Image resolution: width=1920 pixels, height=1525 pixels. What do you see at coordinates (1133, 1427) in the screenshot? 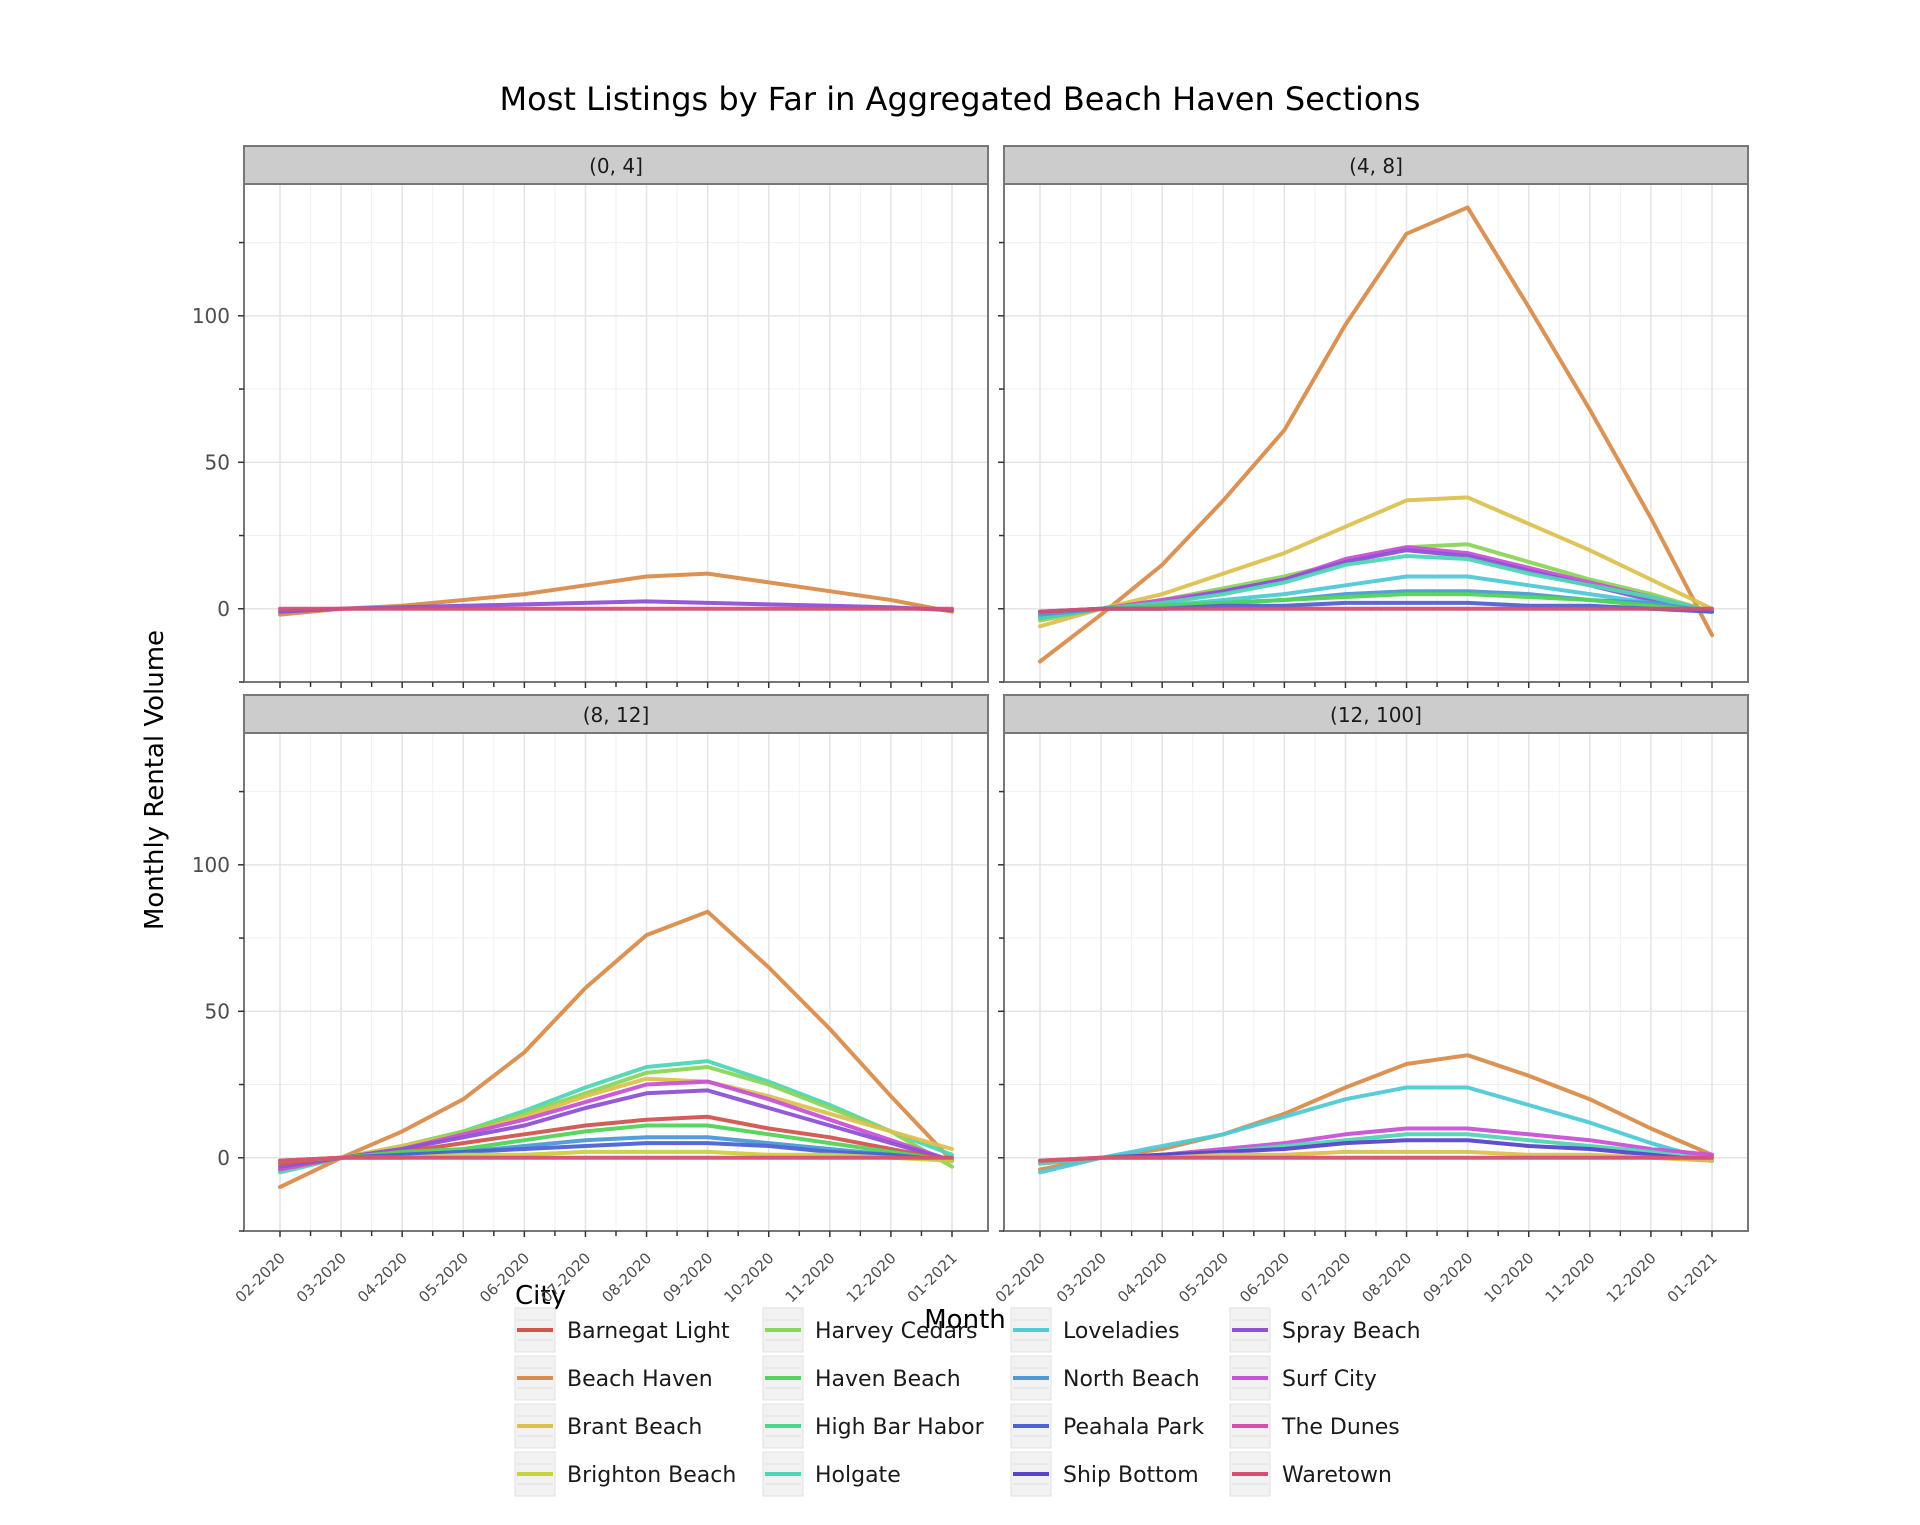
I see `legend-label: Peahala Park` at bounding box center [1133, 1427].